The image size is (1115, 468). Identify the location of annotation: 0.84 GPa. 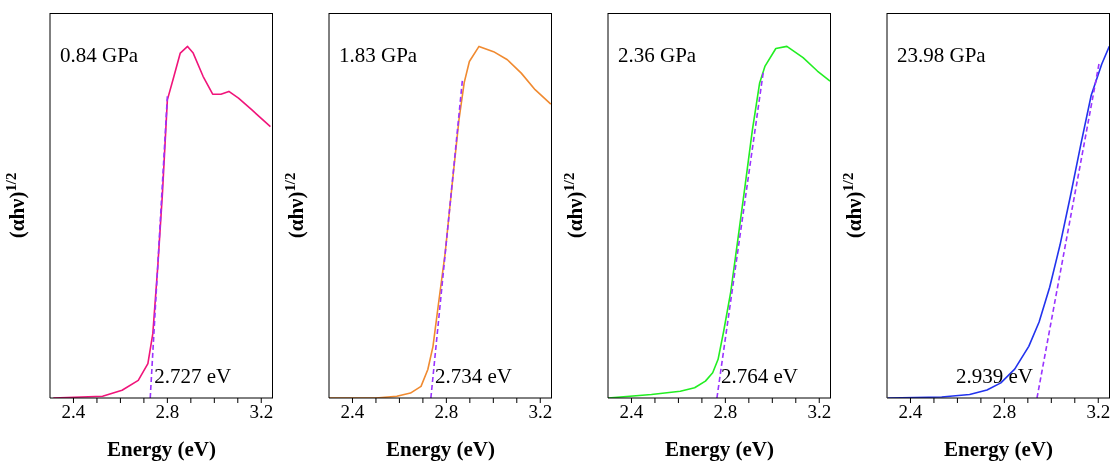
(99, 55).